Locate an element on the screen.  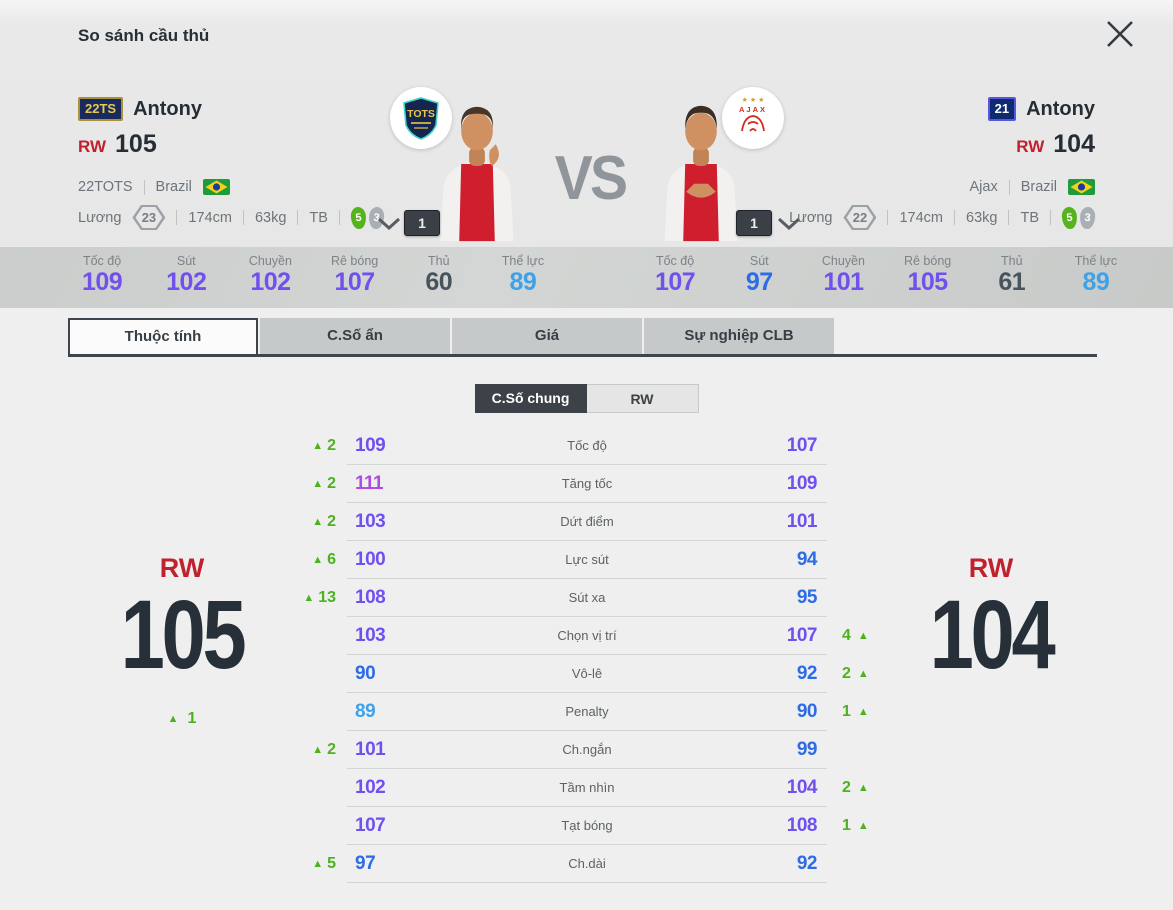
stat-name: Chọn vị trí is located at coordinates (587, 635).